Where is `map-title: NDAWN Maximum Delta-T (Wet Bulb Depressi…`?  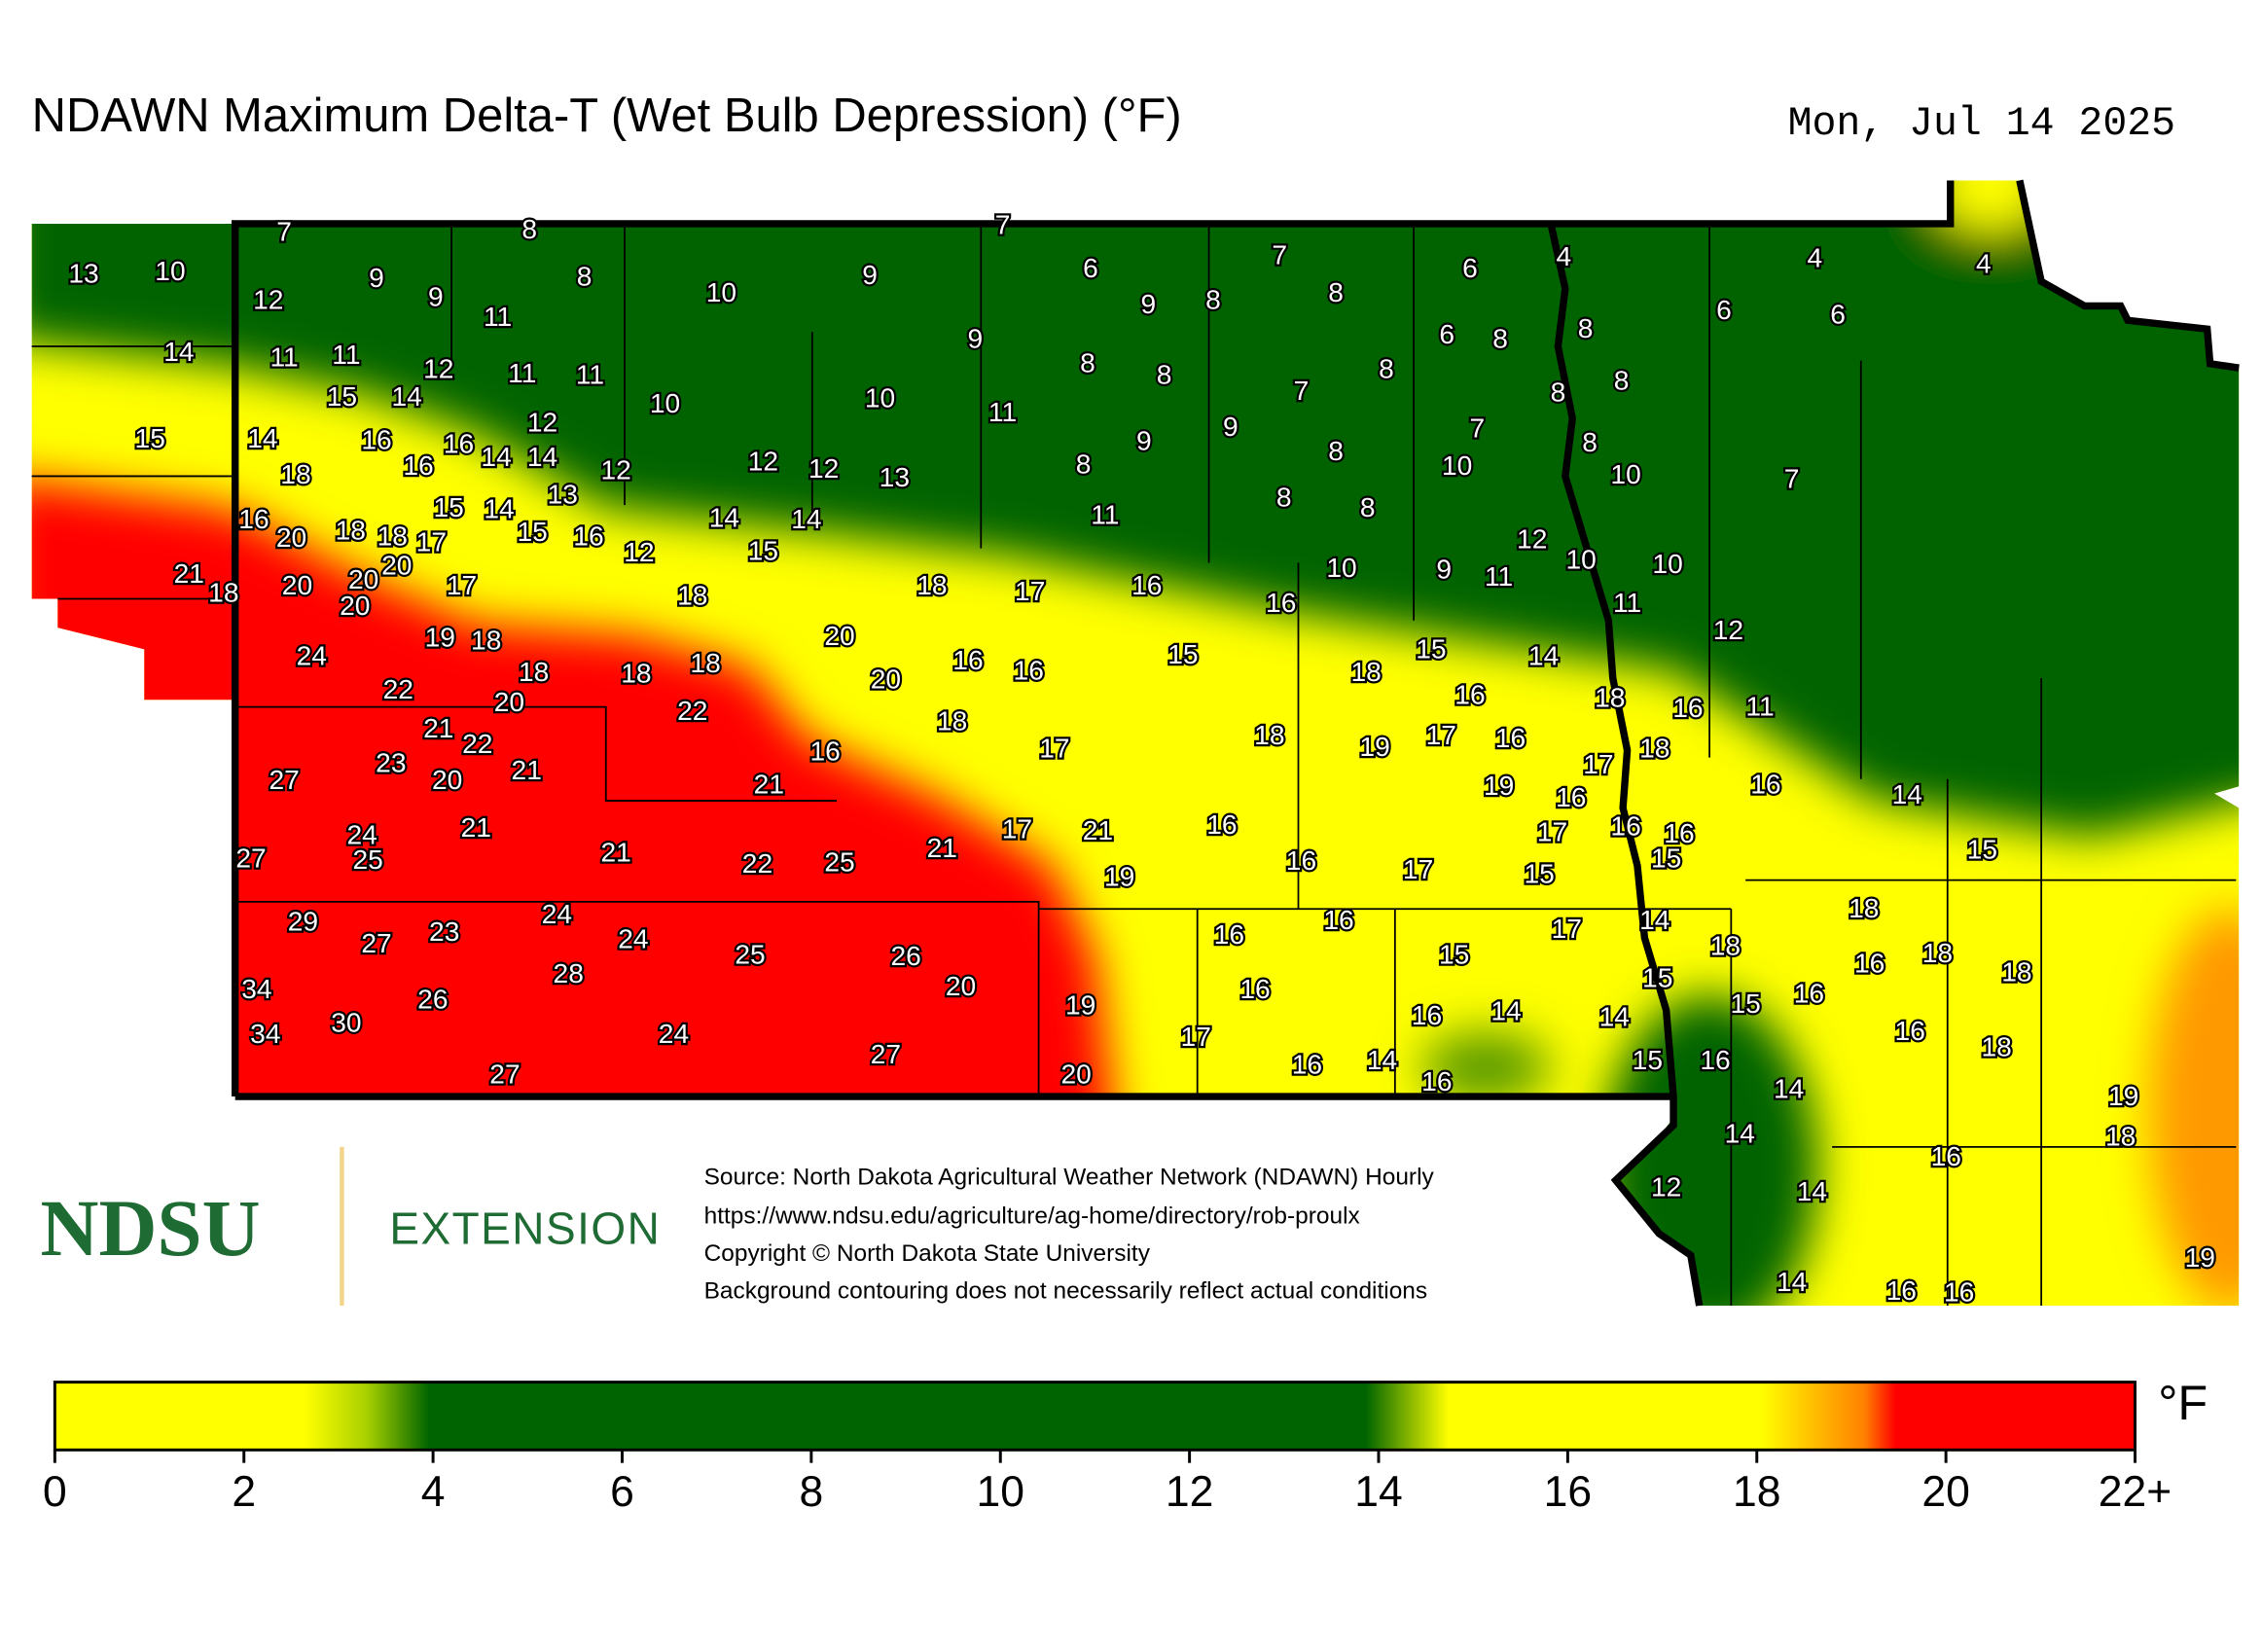 map-title: NDAWN Maximum Delta-T (Wet Bulb Depressi… is located at coordinates (607, 116).